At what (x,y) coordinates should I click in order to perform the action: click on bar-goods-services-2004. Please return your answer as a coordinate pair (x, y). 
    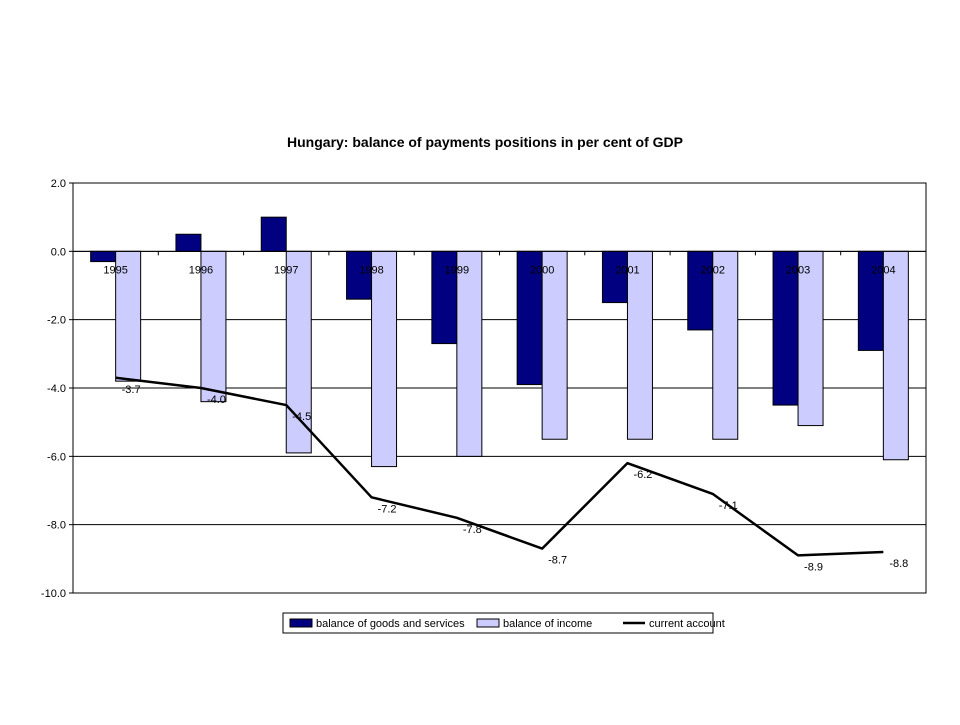
    Looking at the image, I should click on (870, 300).